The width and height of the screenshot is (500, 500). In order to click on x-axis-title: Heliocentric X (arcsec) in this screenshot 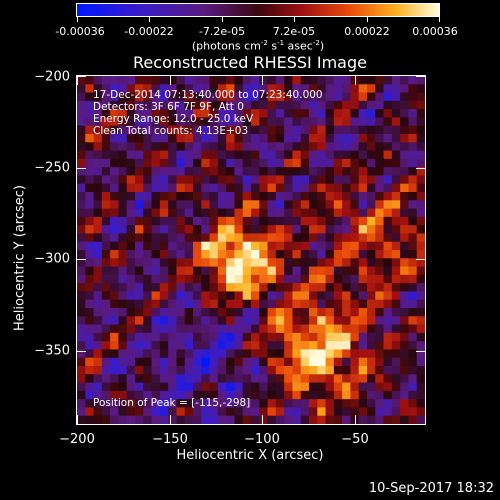, I will do `click(250, 455)`.